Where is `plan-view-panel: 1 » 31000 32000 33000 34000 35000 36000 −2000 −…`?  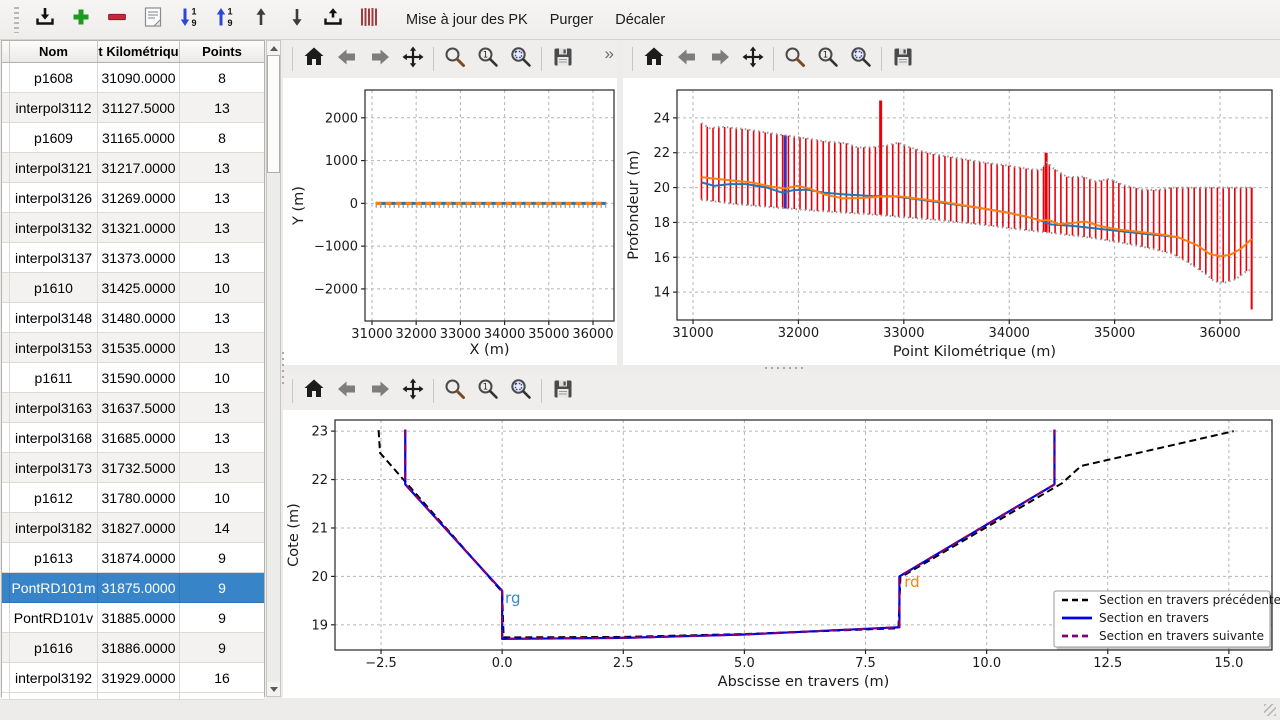 plan-view-panel: 1 » 31000 32000 33000 34000 35000 36000 −2000 −… is located at coordinates (450, 202).